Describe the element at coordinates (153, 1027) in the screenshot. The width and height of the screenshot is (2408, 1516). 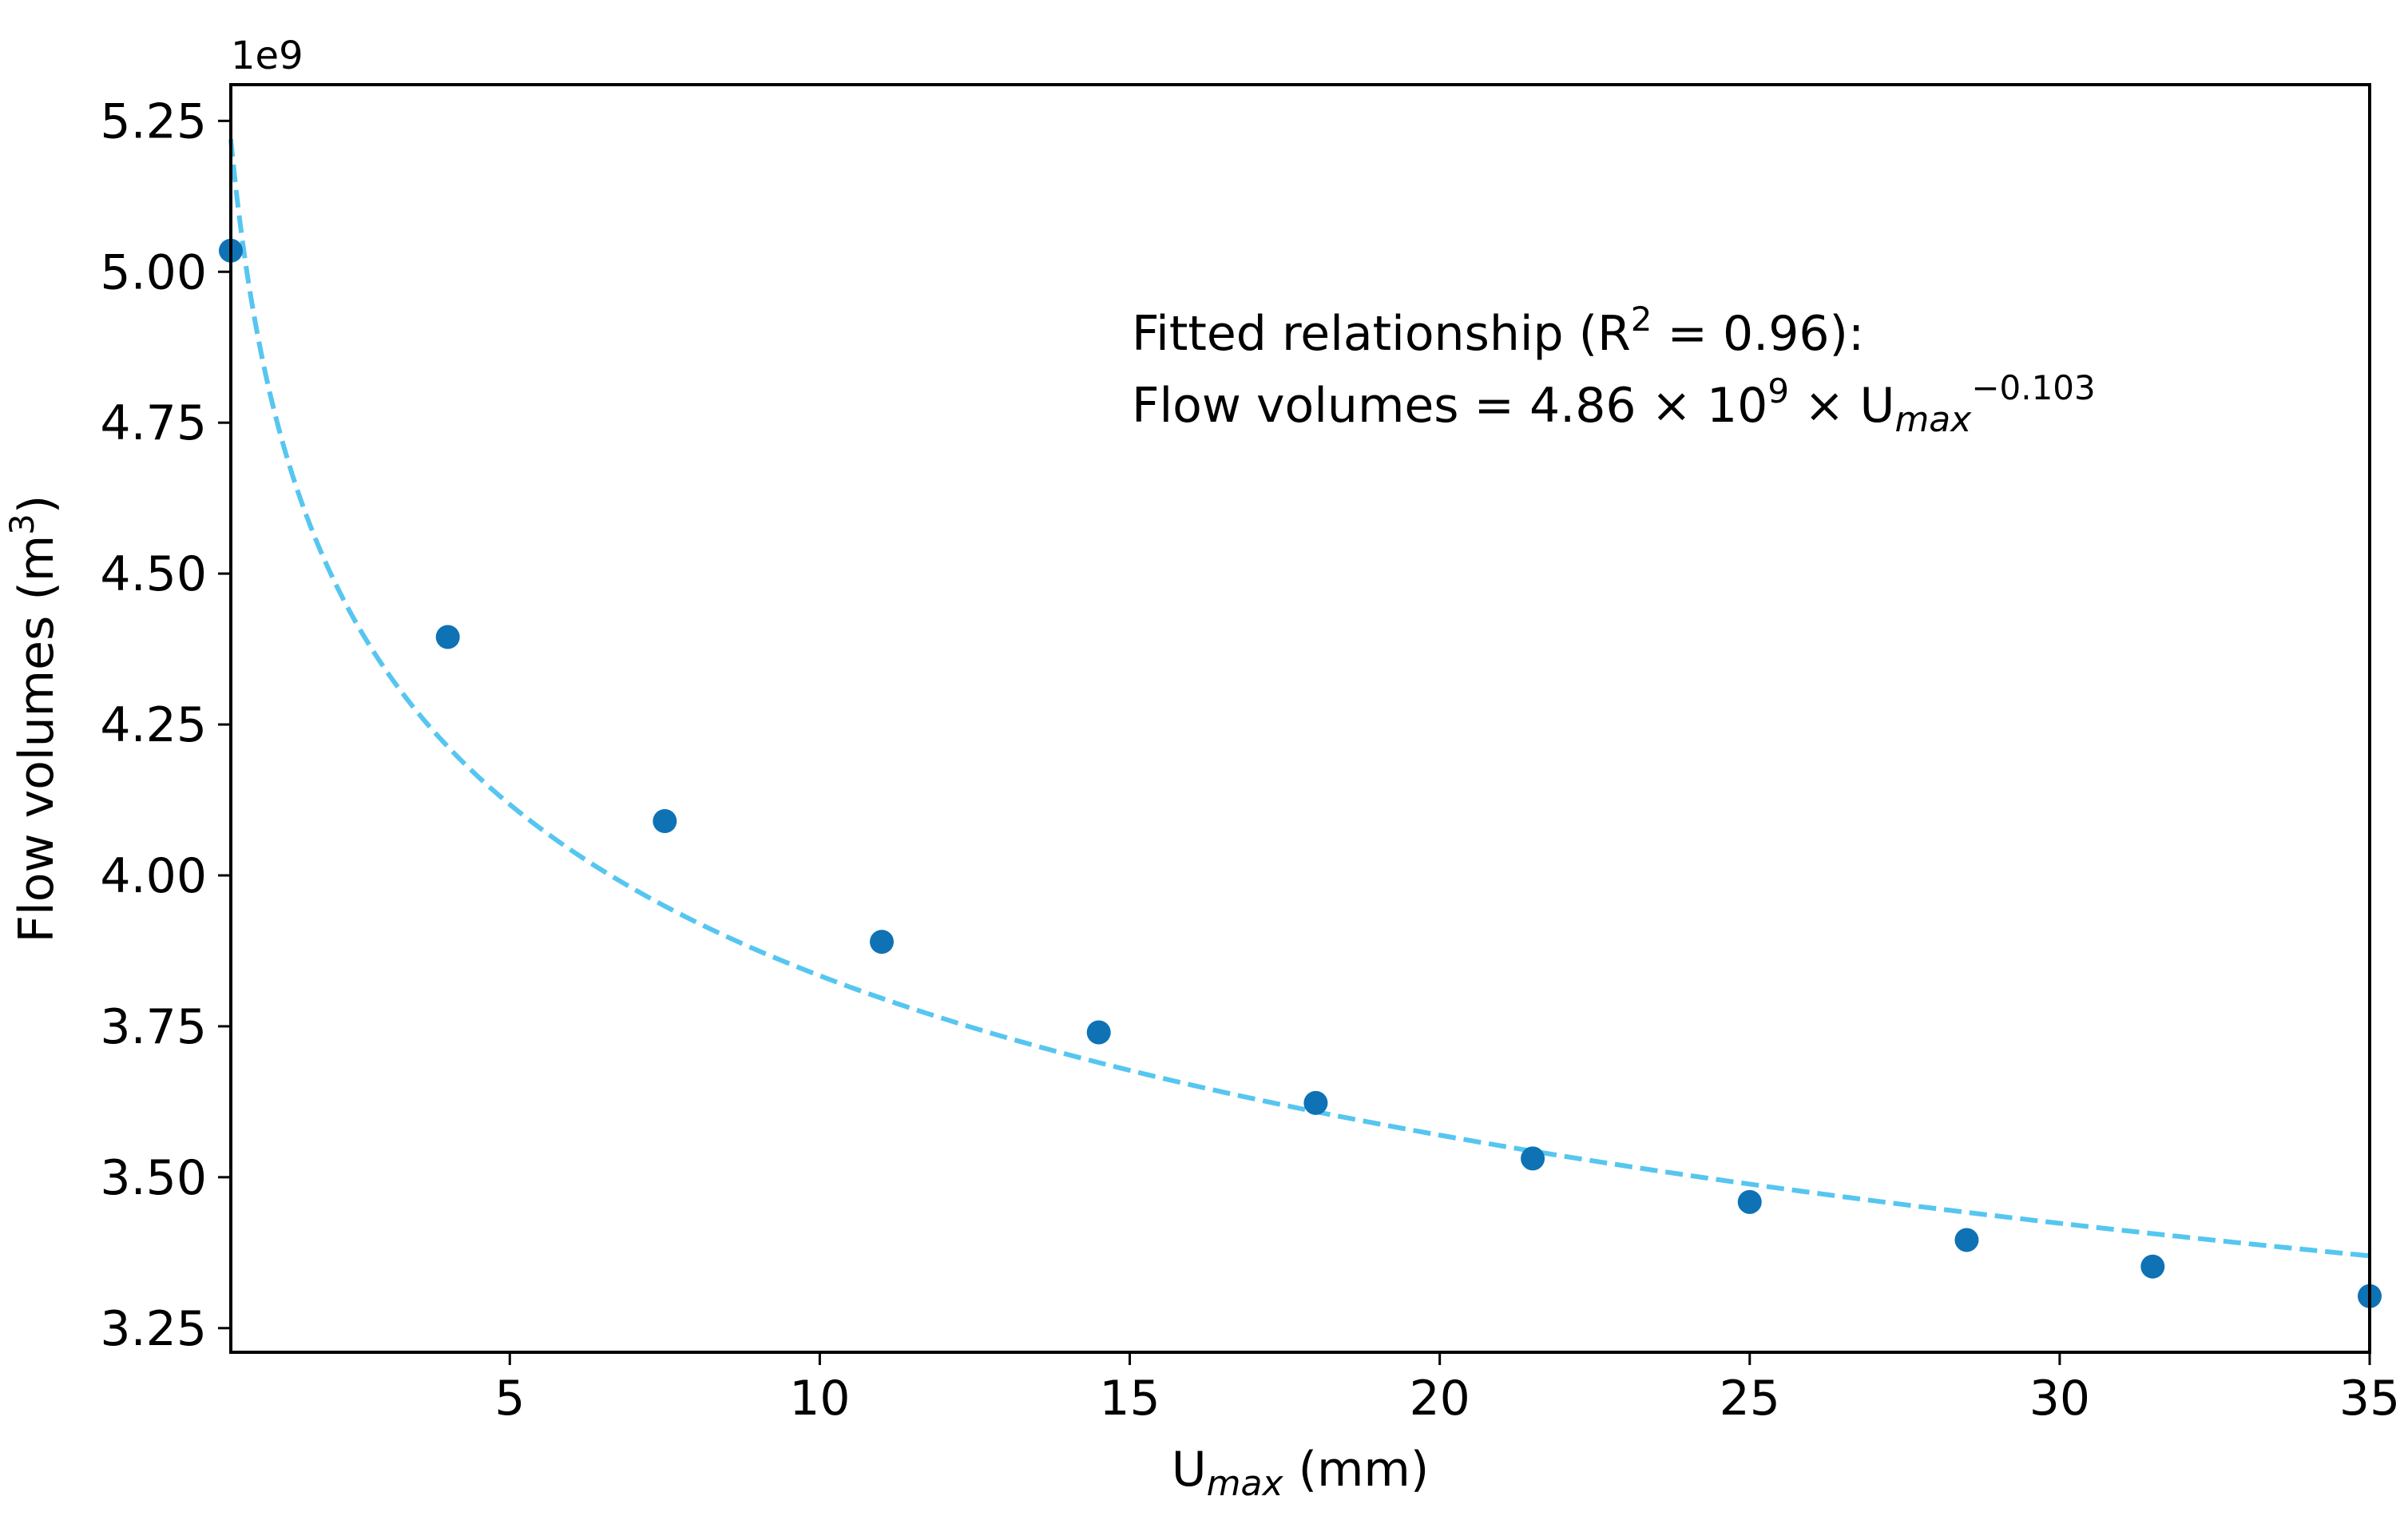
I see `y-tick-label: 3.75` at that location.